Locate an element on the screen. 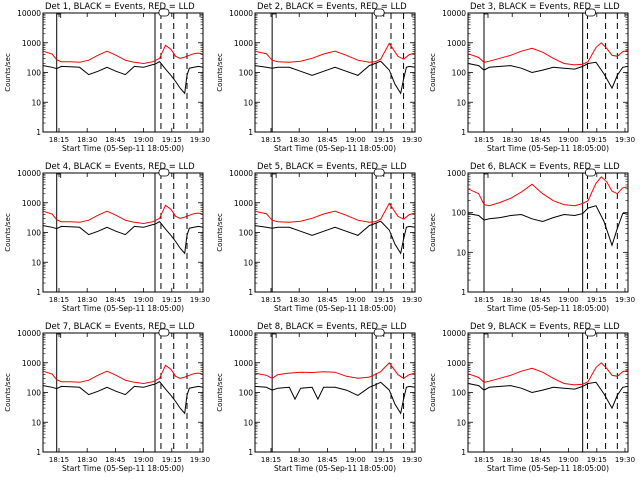 This screenshot has width=640, height=480. chart-title: Det 3, BLACK = Events, RED = LLD is located at coordinates (545, 7).